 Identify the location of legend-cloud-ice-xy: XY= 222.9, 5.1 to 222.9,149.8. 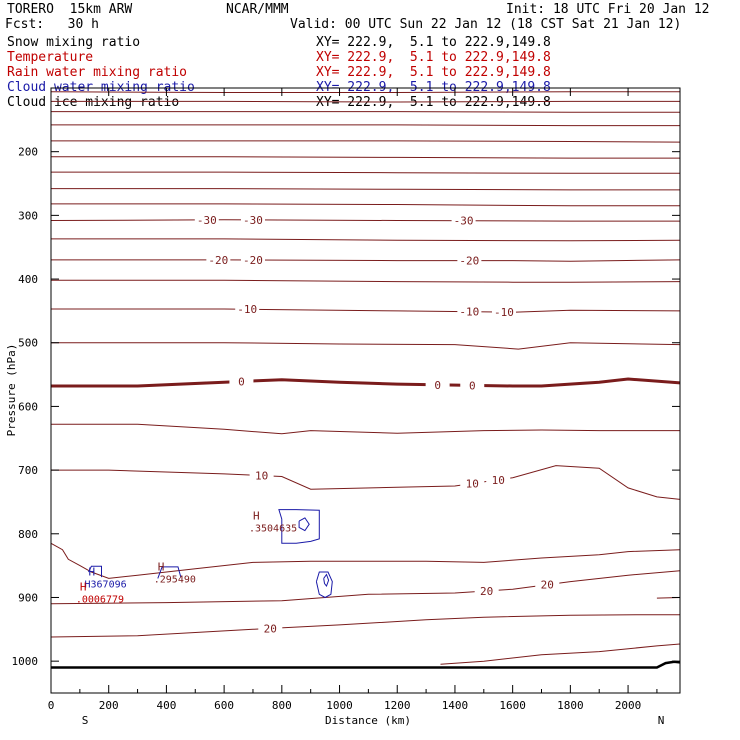
(433, 102).